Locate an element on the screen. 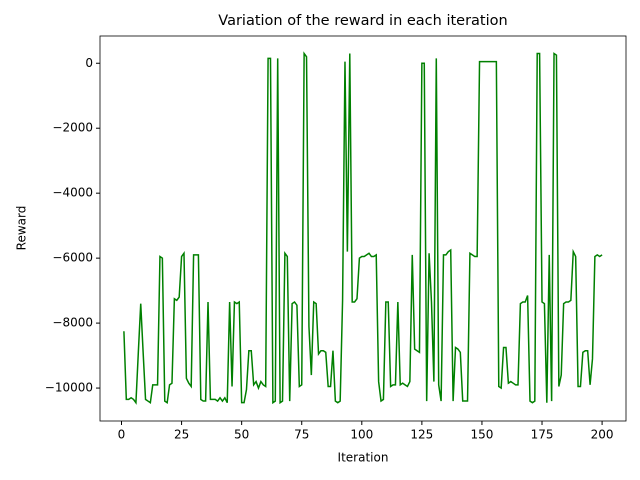  x-axis-label: Iteration is located at coordinates (363, 458).